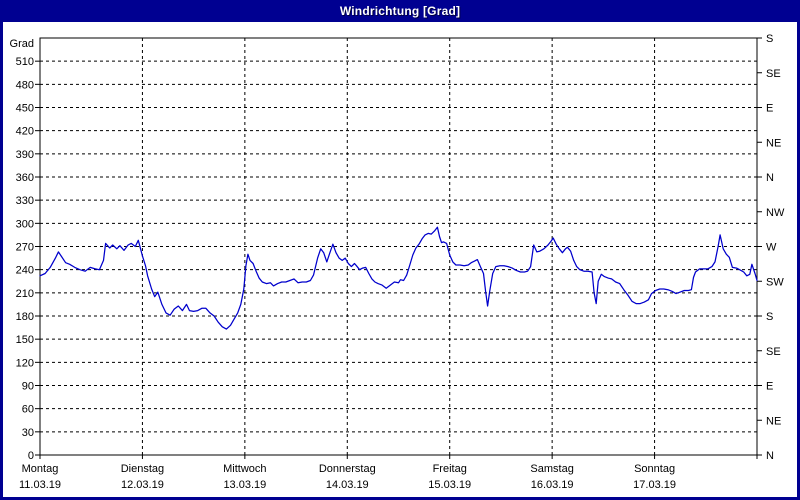 The height and width of the screenshot is (500, 800). I want to click on x-day-label: Donnerstag, so click(347, 469).